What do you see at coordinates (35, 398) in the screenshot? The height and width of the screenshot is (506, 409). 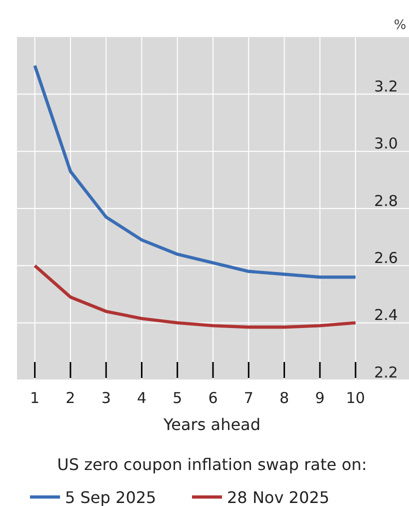 I see `x-tick-label: 1` at bounding box center [35, 398].